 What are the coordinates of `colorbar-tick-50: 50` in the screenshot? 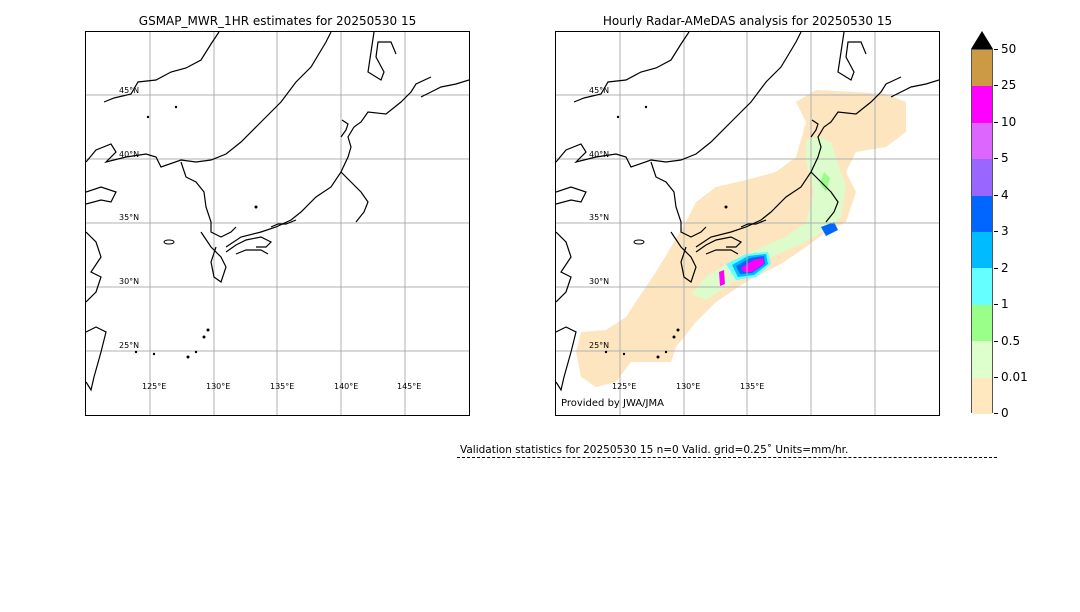 It's located at (1005, 49).